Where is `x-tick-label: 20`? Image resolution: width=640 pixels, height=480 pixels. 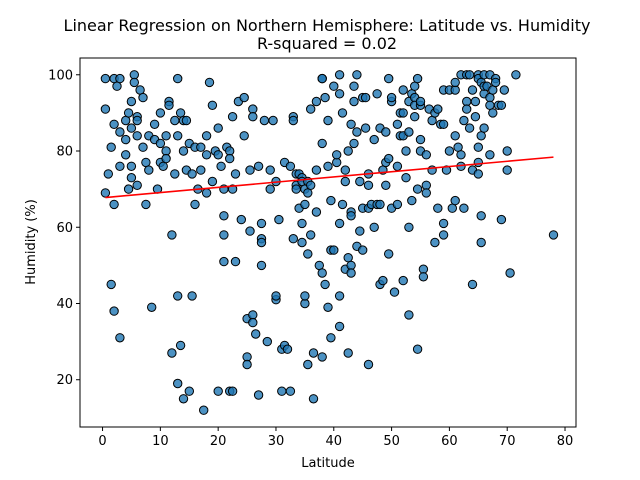
x-tick-label: 20 is located at coordinates (218, 441).